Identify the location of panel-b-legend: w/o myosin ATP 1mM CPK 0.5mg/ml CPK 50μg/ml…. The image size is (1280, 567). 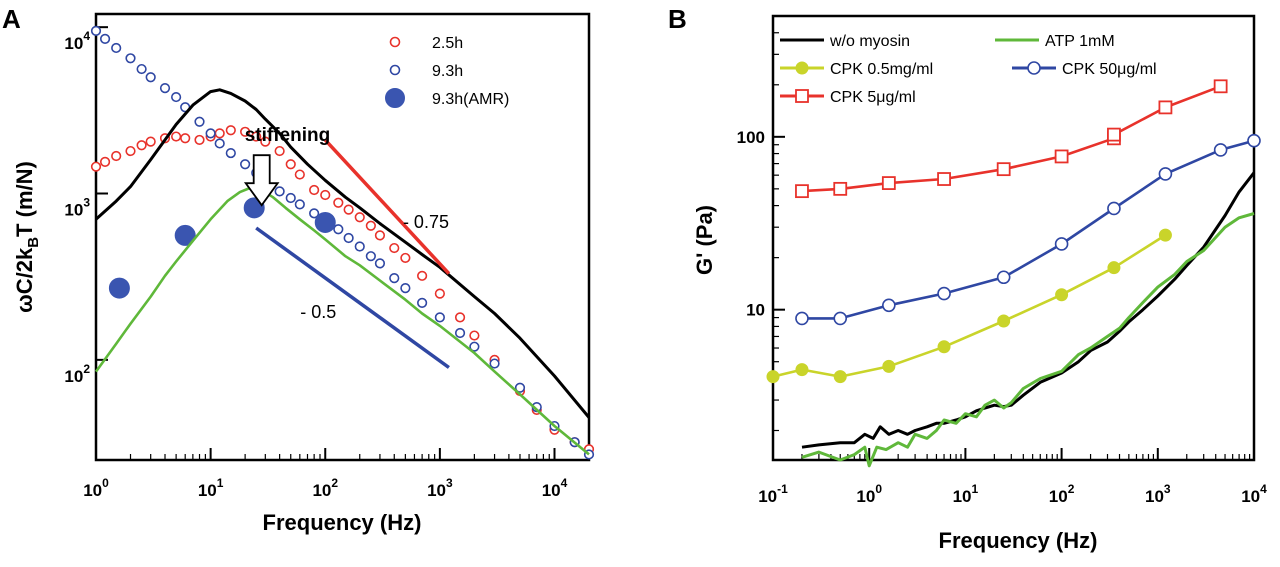
(968, 69).